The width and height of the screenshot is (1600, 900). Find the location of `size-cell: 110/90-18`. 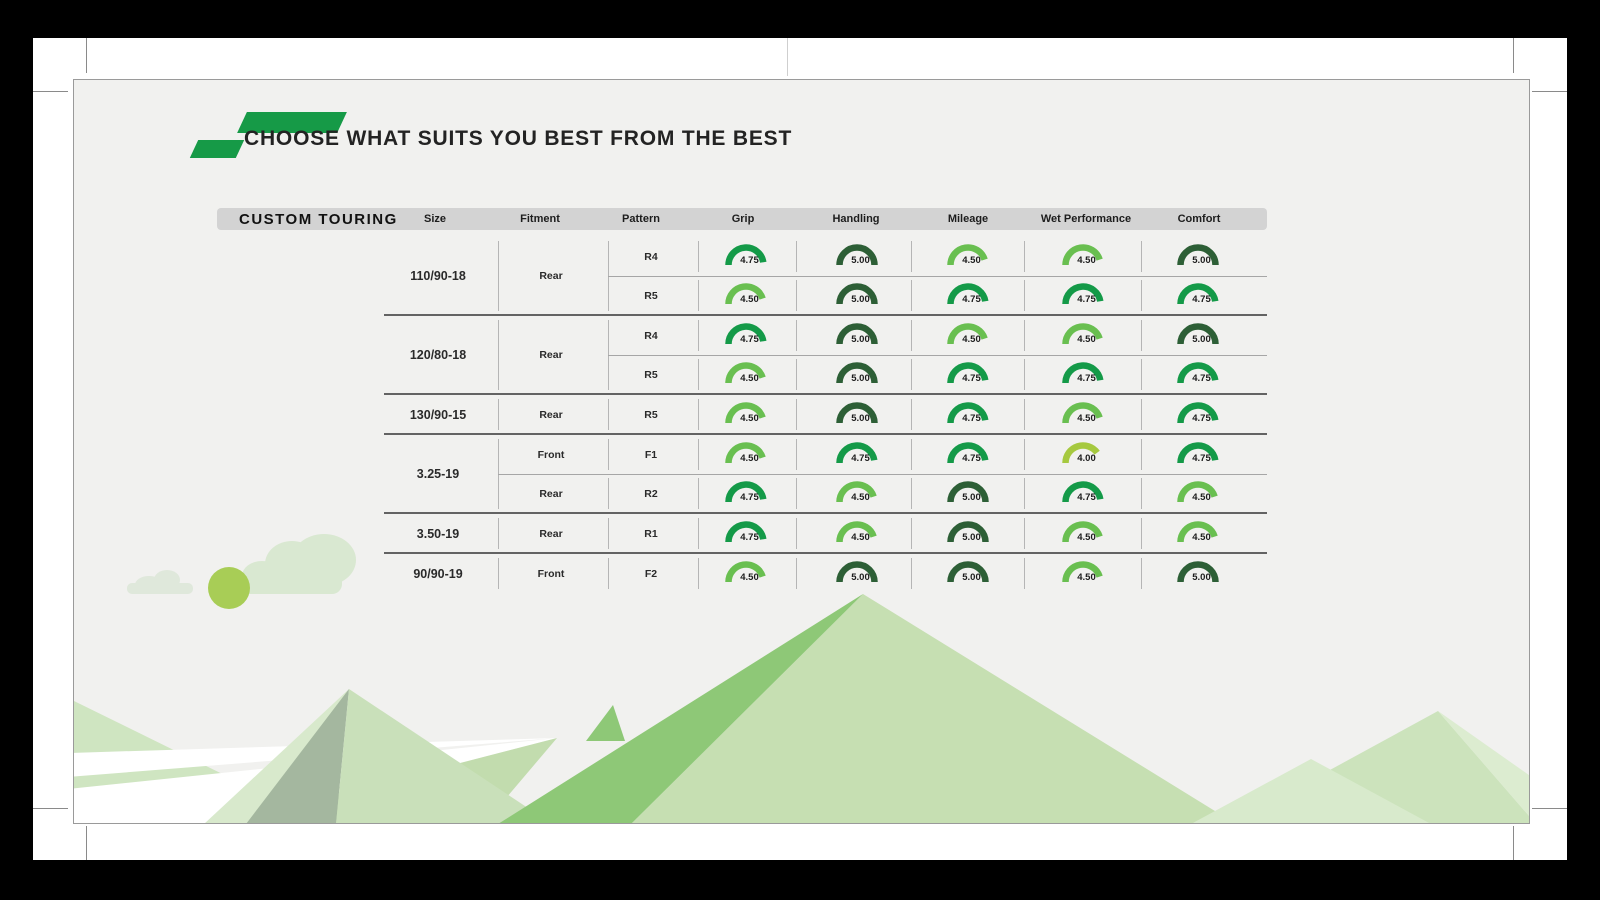

size-cell: 110/90-18 is located at coordinates (438, 276).